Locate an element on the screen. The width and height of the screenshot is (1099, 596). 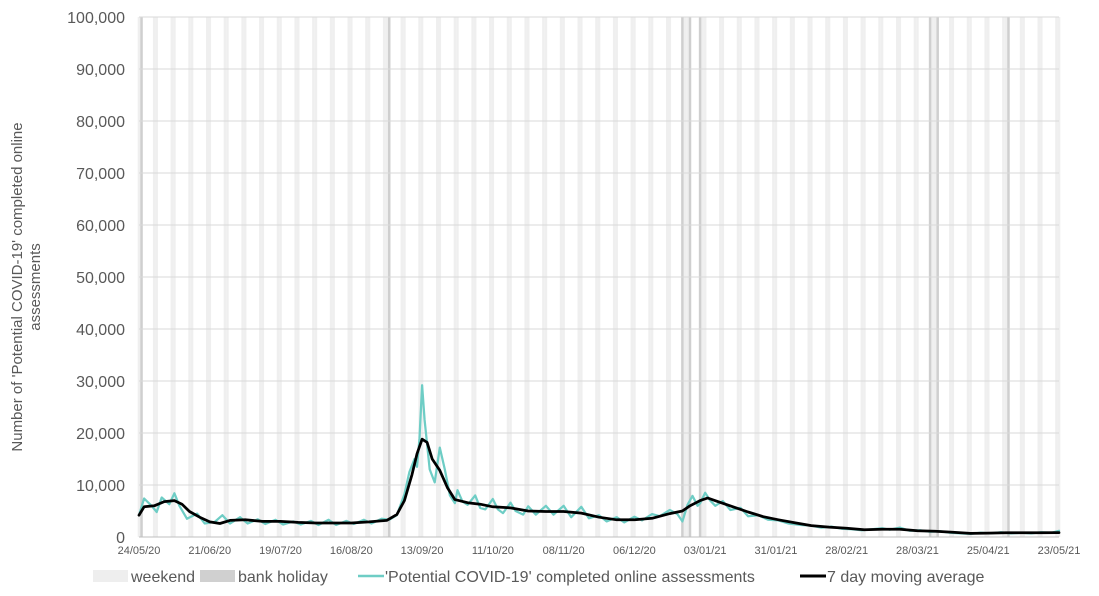
y-tick-label: 80,000 is located at coordinates (100, 122).